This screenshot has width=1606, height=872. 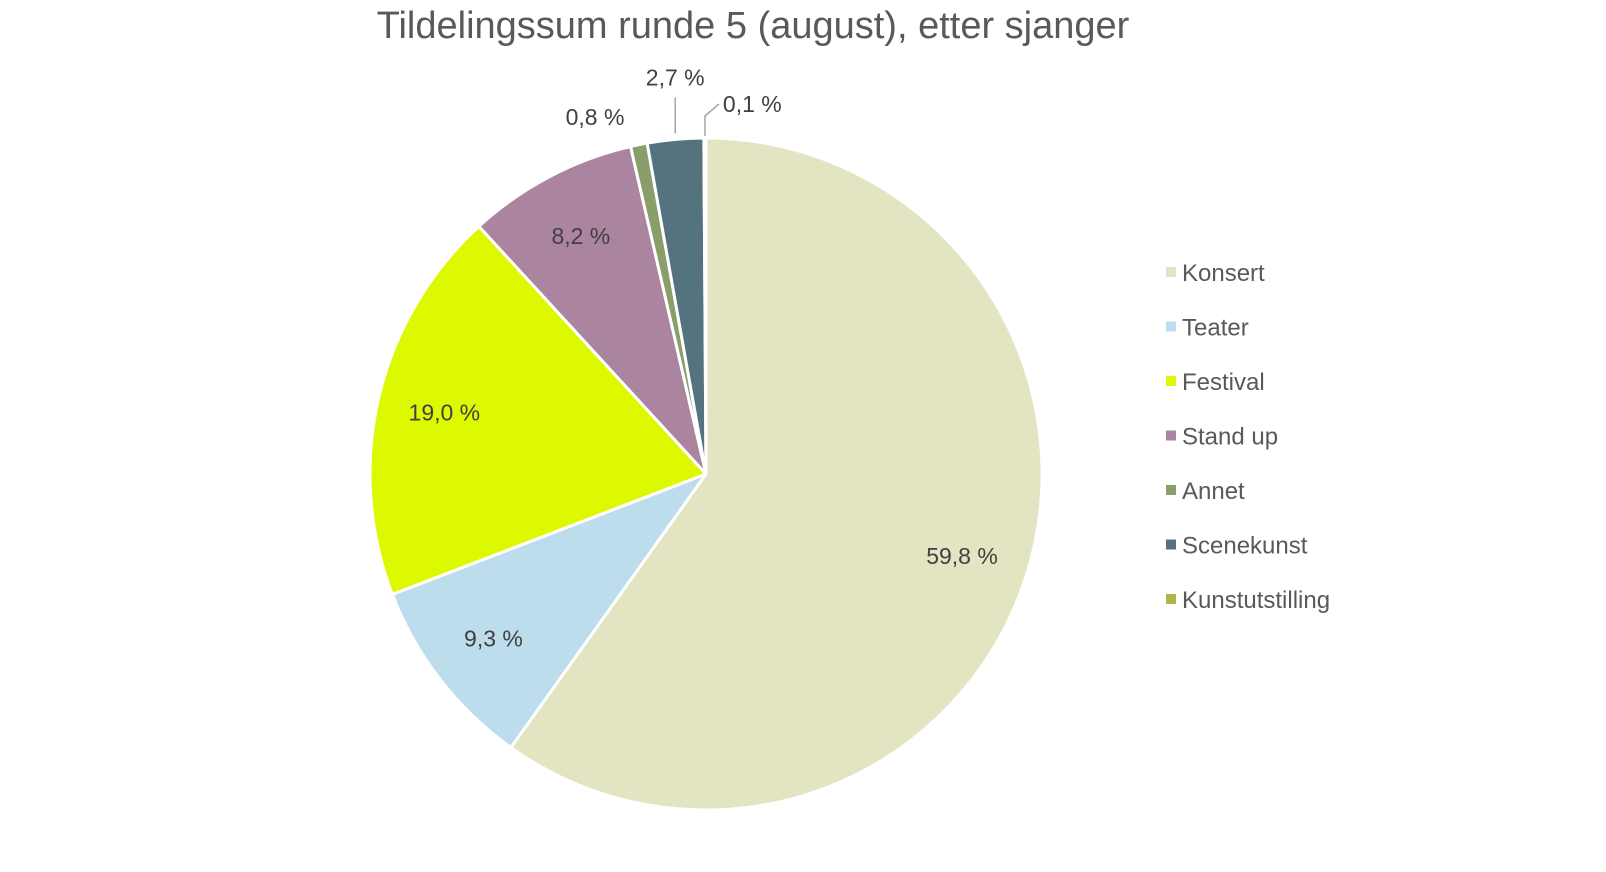 What do you see at coordinates (1223, 273) in the screenshot?
I see `legend-label-konsert: Konsert` at bounding box center [1223, 273].